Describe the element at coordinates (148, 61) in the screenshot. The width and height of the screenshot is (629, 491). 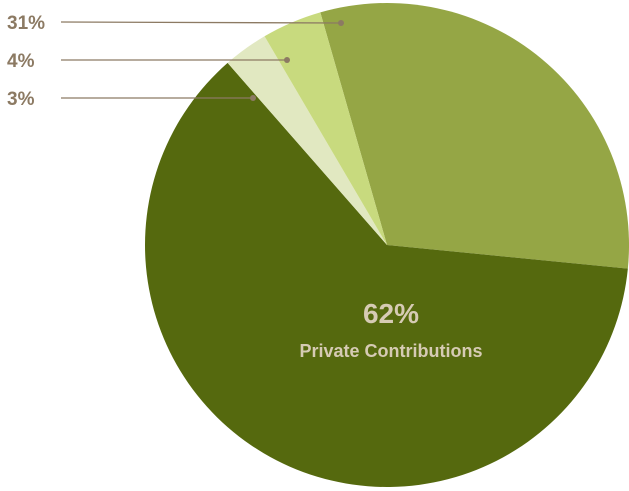
I see `callout-4: 4%` at that location.